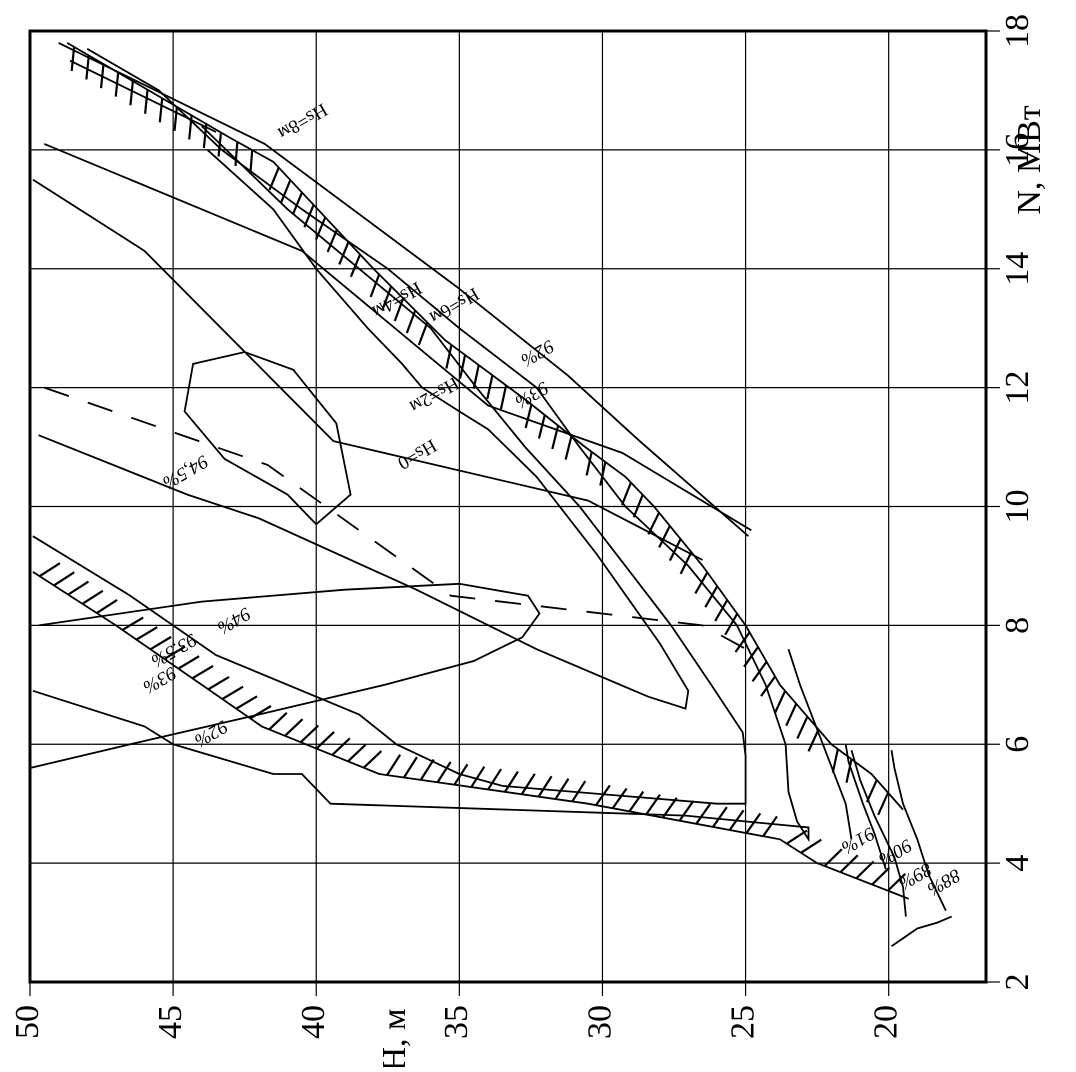  I want to click on y-axis-title: H, м, so click(394, 1037).